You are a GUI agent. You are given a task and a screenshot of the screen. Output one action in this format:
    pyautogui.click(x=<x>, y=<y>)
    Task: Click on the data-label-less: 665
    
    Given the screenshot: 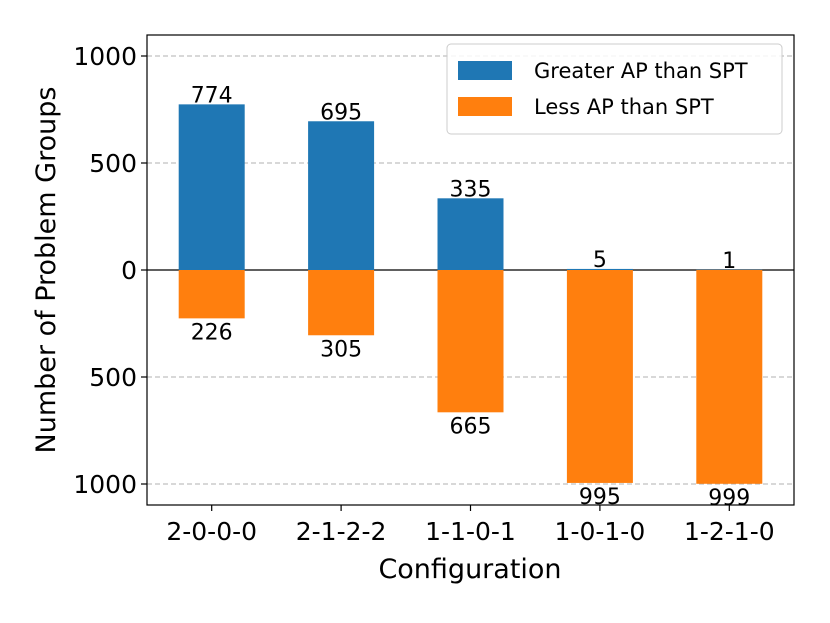 What is the action you would take?
    pyautogui.click(x=471, y=426)
    